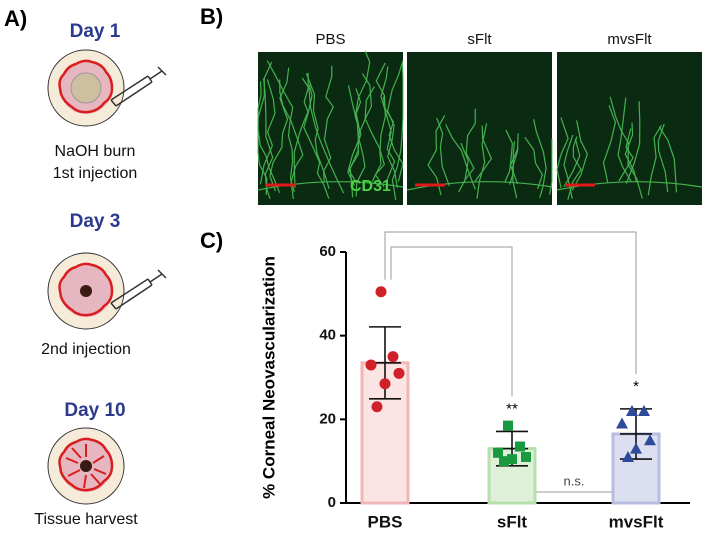  Describe the element at coordinates (268, 377) in the screenshot. I see `y-axis-label: % Corneal Neovascularization` at that location.